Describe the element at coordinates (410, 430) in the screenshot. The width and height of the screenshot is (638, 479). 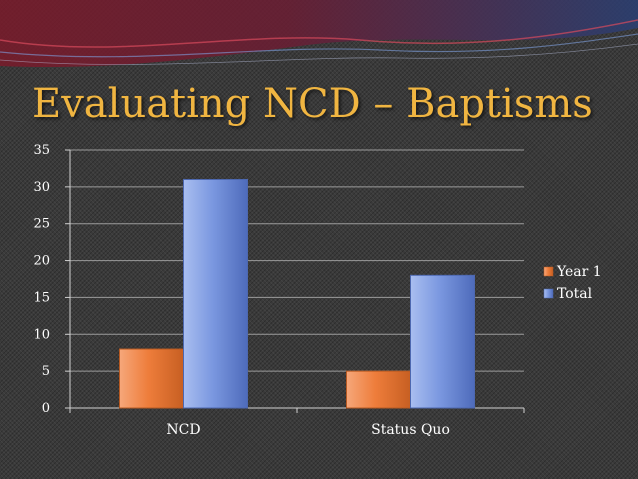
I see `x-category-label: Status Quo` at that location.